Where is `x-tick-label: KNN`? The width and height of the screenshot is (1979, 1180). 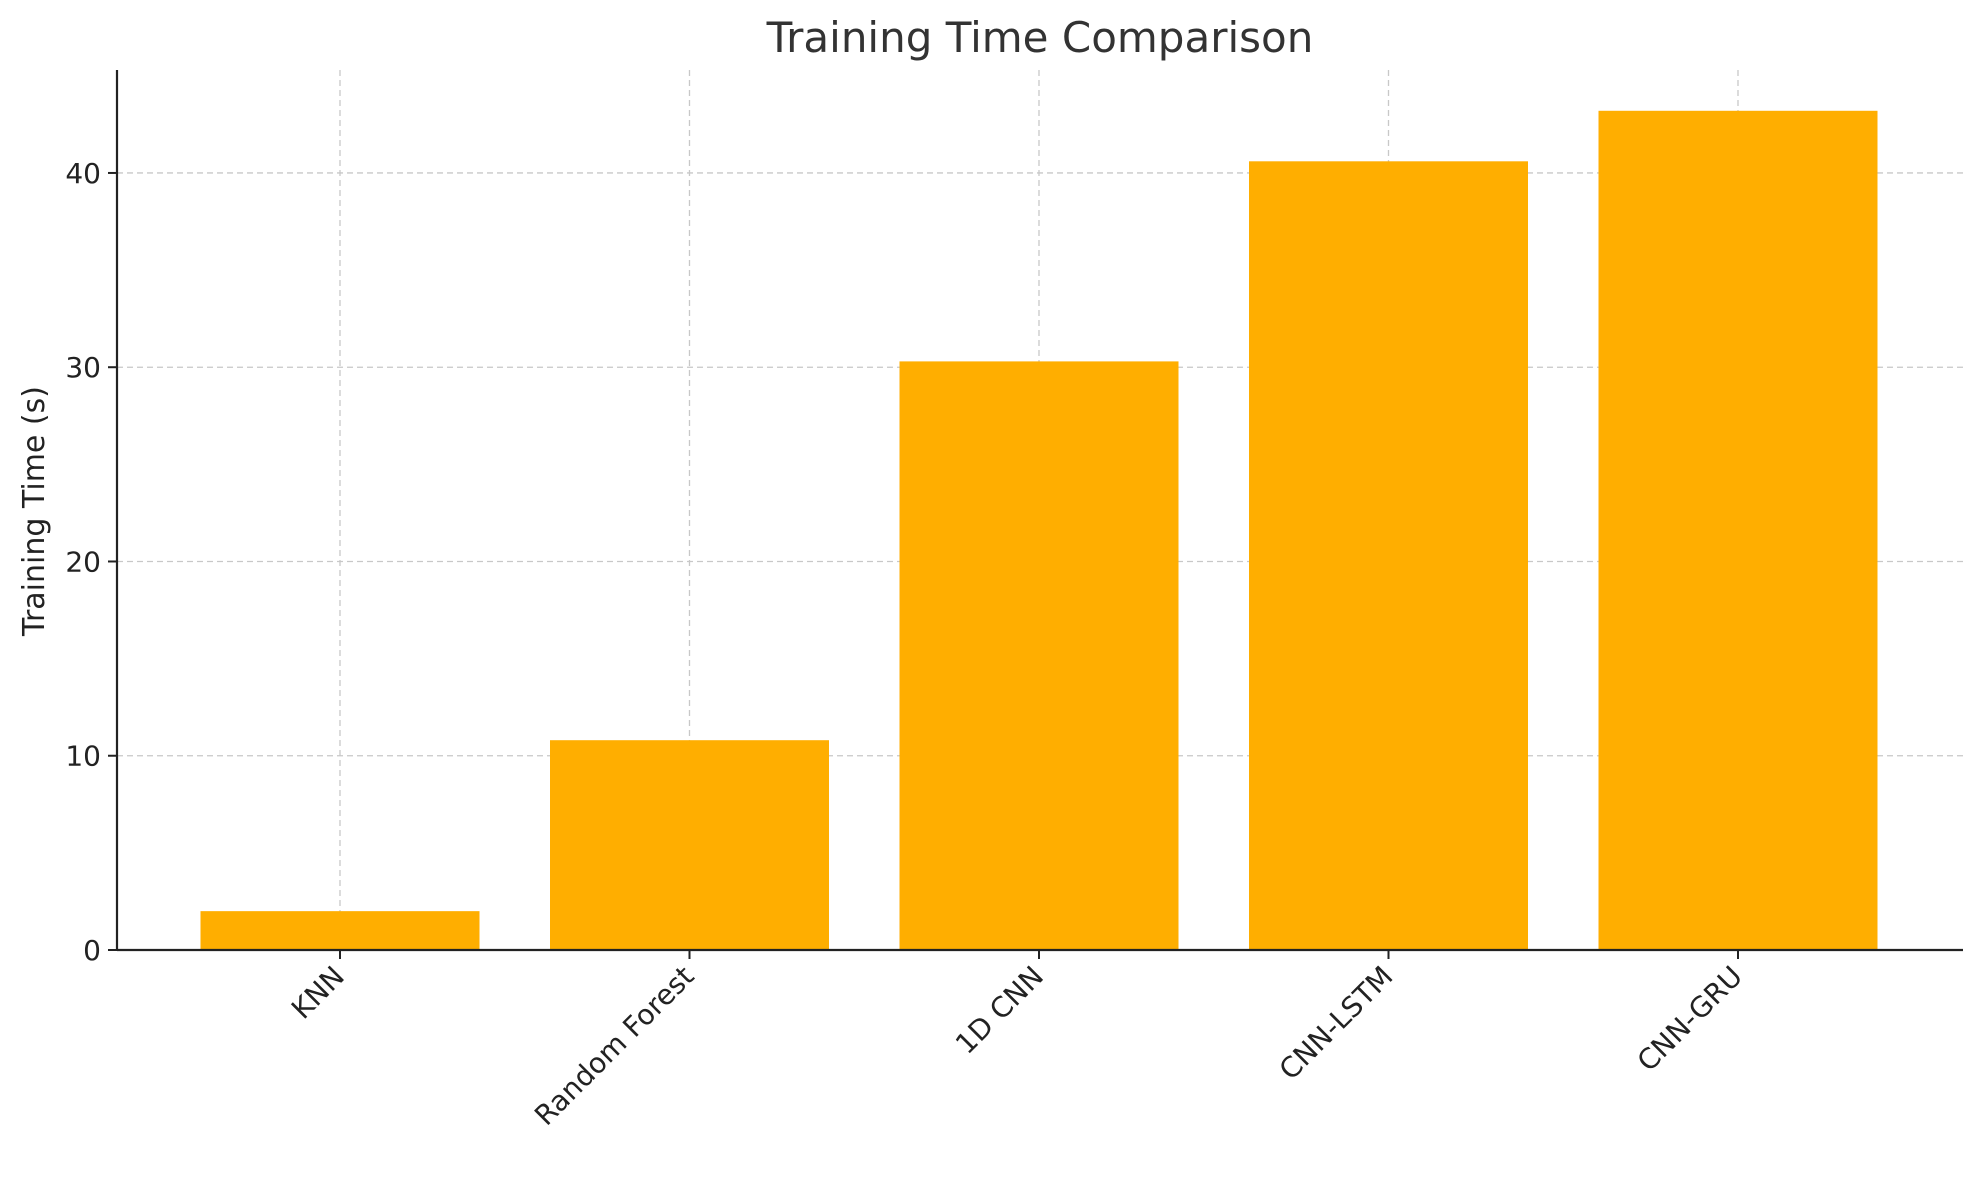 x-tick-label: KNN is located at coordinates (318, 993).